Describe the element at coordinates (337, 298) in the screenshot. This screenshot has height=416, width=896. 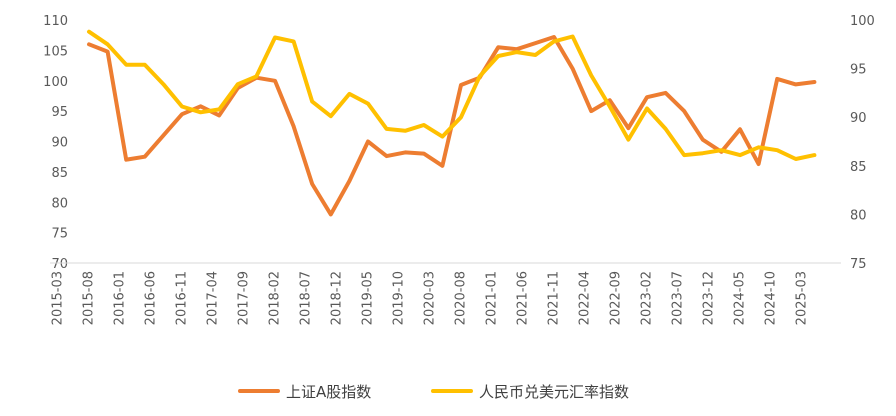
I see `x-tick-label: 2018-12` at that location.